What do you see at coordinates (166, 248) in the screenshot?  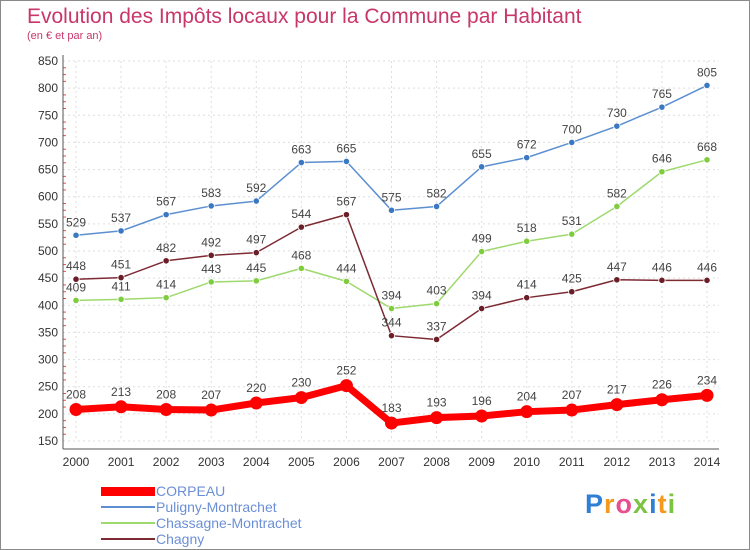 I see `data-label-chagny: 482` at bounding box center [166, 248].